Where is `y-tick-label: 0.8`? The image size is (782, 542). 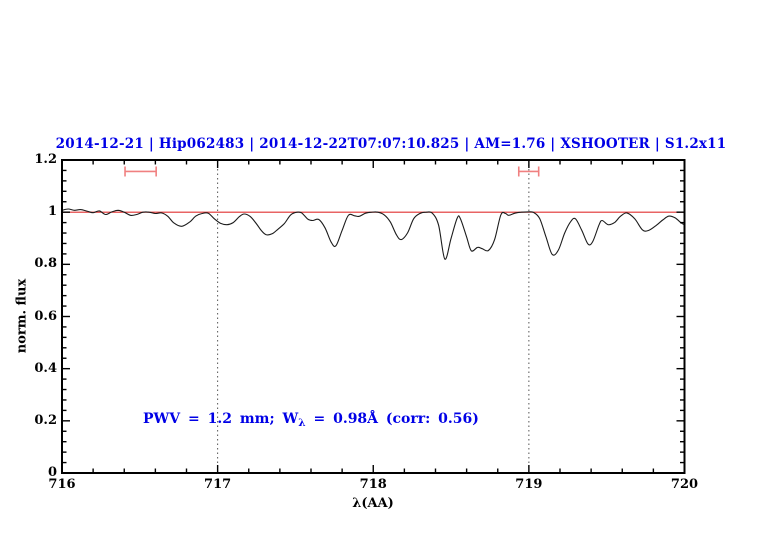 y-tick-label: 0.8 is located at coordinates (45, 264).